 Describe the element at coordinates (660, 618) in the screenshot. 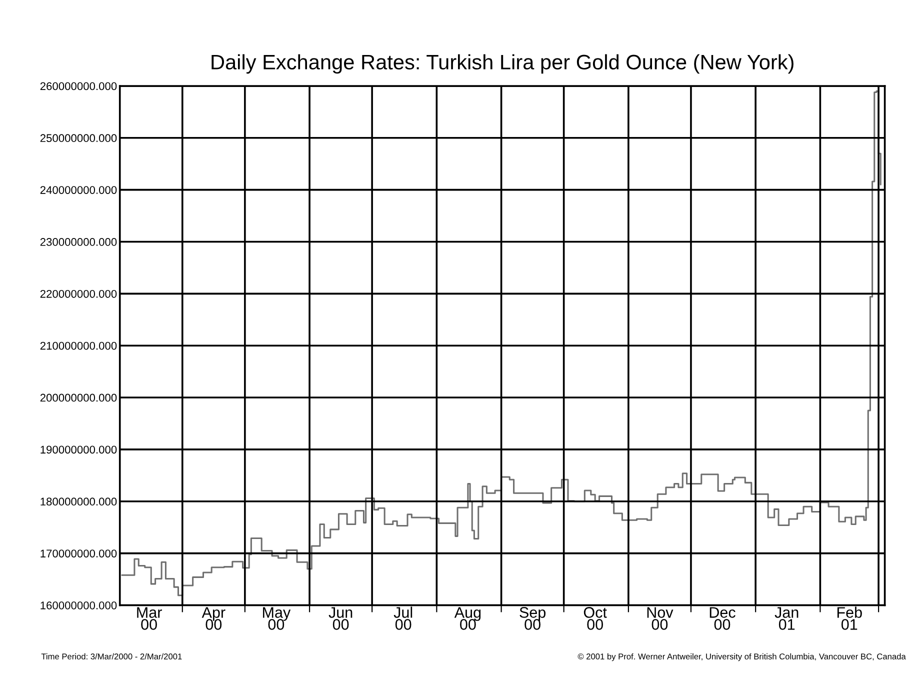

I see `x-tick-label: Nov 00` at that location.